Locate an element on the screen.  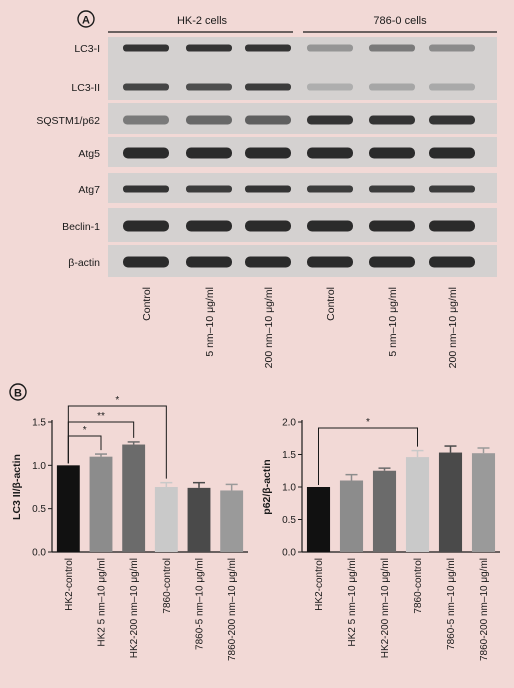
y-tick-label: 0.5 is located at coordinates (289, 520).